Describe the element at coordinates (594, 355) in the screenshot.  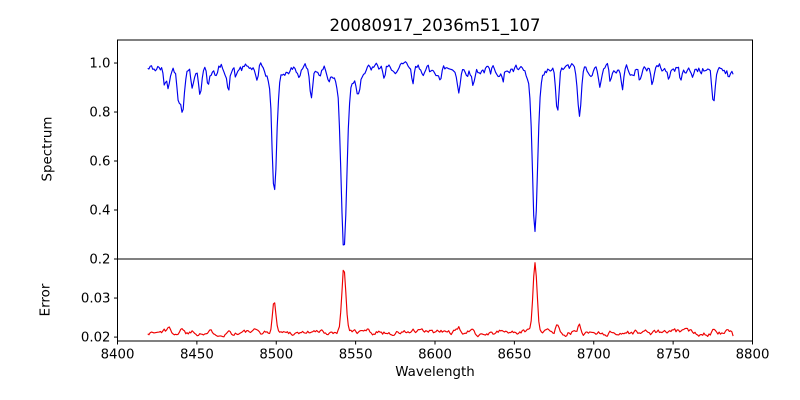
I see `x-tick-label: 8700` at that location.